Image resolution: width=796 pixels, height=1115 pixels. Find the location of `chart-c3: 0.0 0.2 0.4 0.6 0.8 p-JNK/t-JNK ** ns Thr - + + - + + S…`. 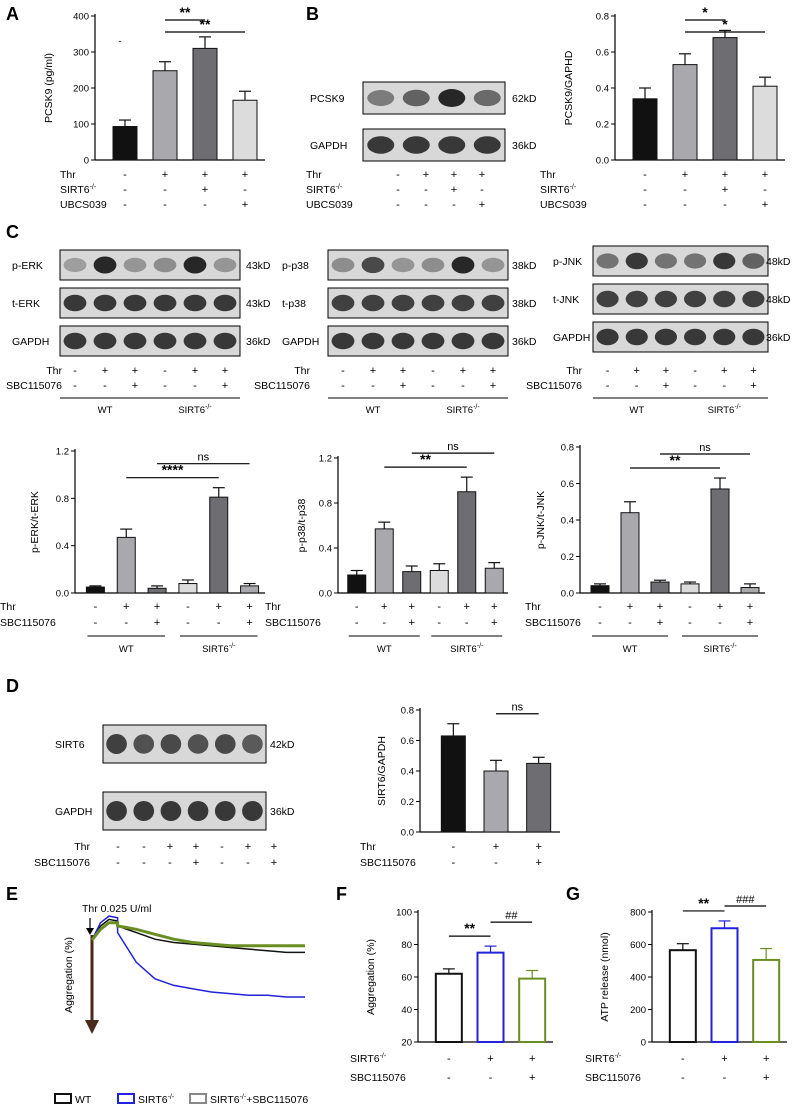

chart-c3: 0.0 0.2 0.4 0.6 0.8 p-JNK/t-JNK ** ns Thr - + + - + + S… is located at coordinates (645, 548).